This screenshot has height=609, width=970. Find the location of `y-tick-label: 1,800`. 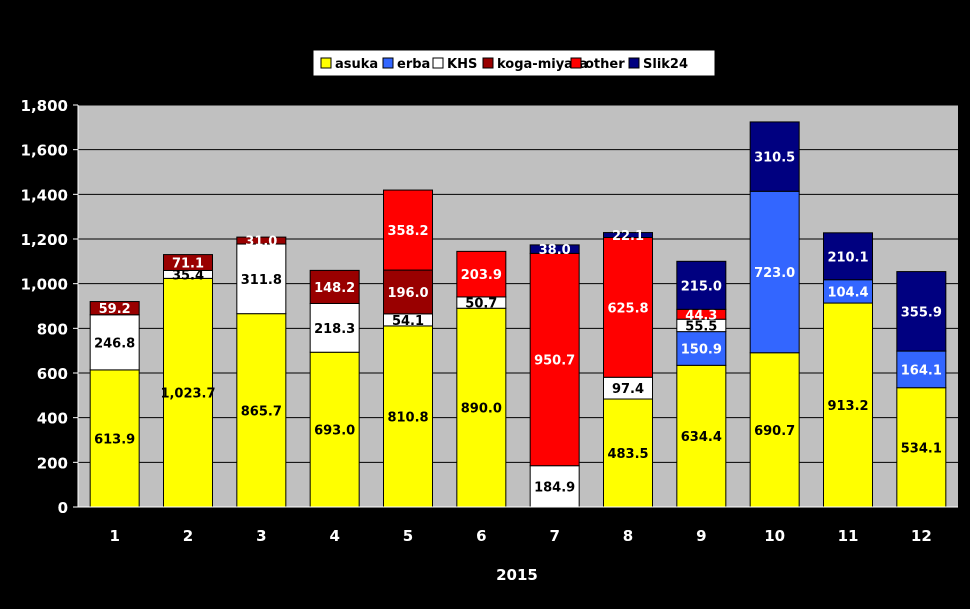

y-tick-label: 1,800 is located at coordinates (44, 106).